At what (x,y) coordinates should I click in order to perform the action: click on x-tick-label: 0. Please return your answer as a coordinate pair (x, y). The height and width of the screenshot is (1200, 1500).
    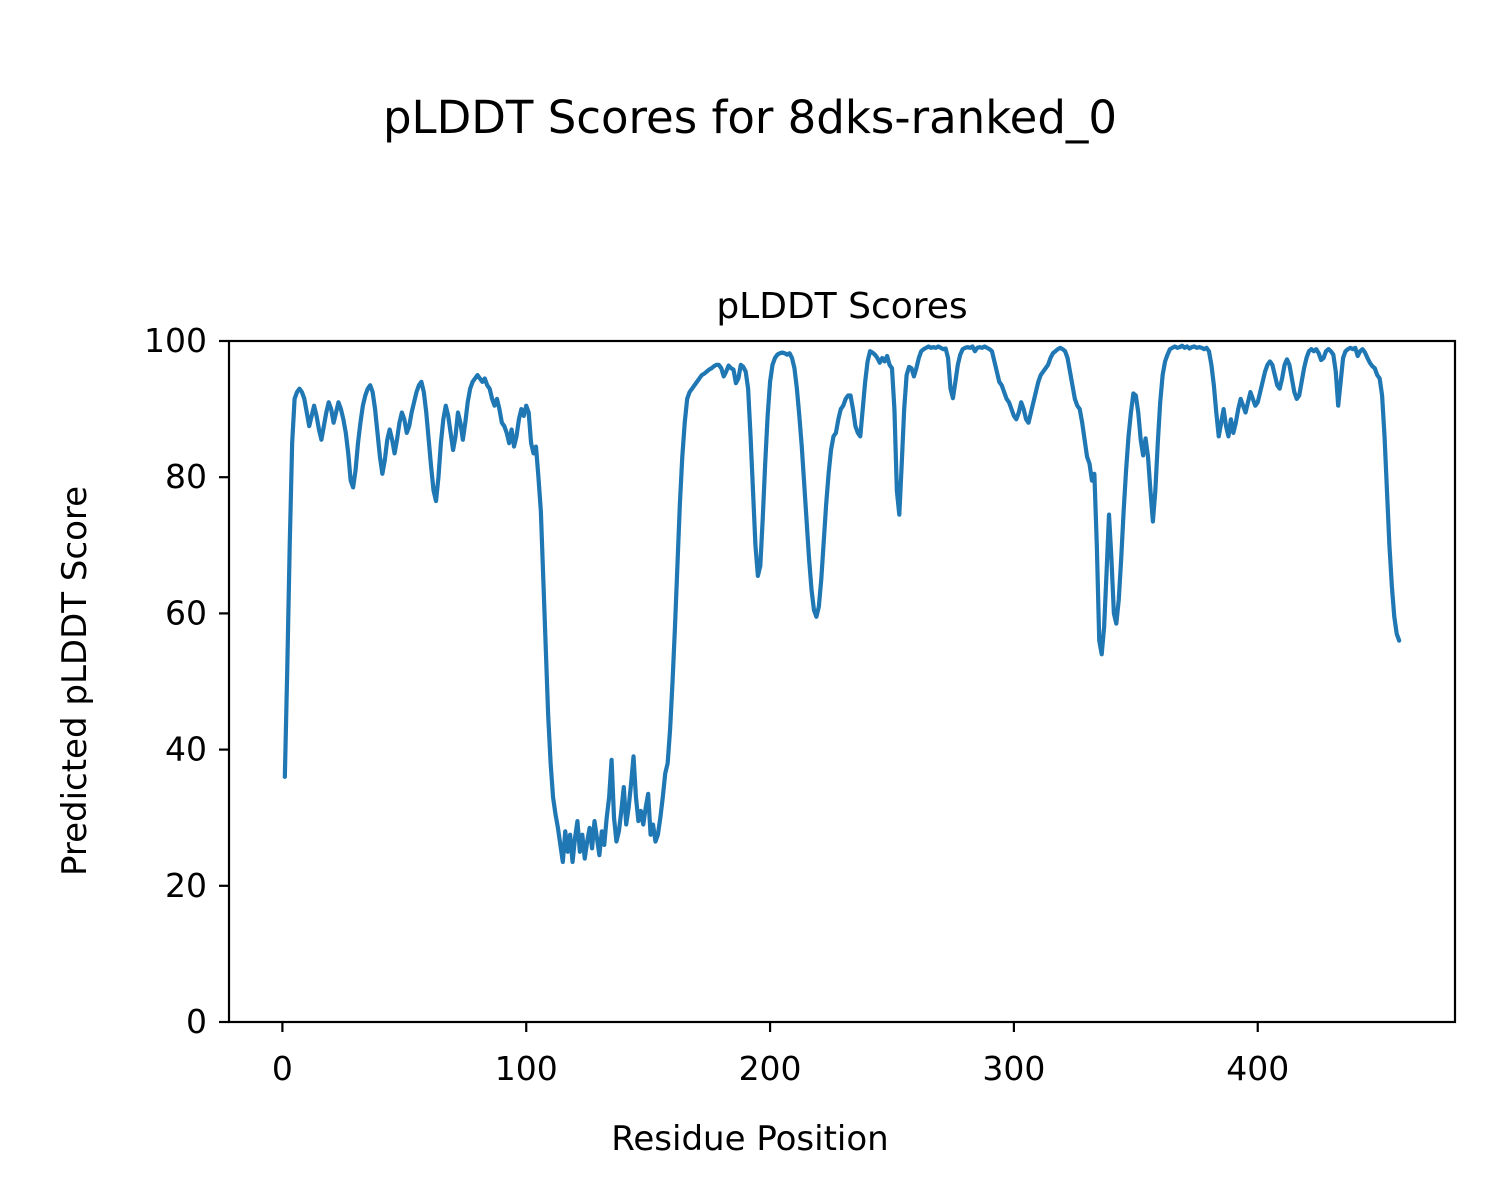
    Looking at the image, I should click on (282, 1068).